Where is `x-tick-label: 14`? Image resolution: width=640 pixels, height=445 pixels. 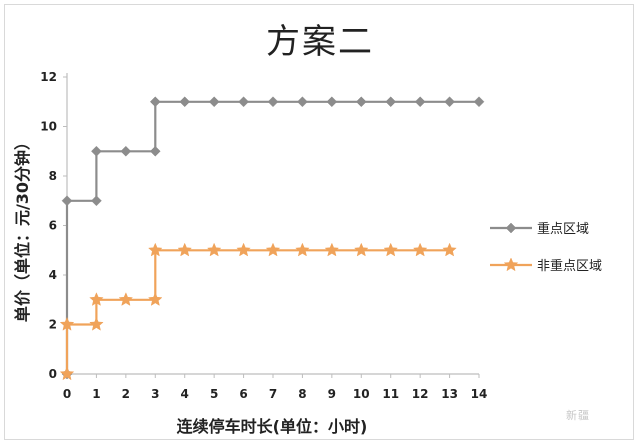
x-tick-label: 14 is located at coordinates (479, 394).